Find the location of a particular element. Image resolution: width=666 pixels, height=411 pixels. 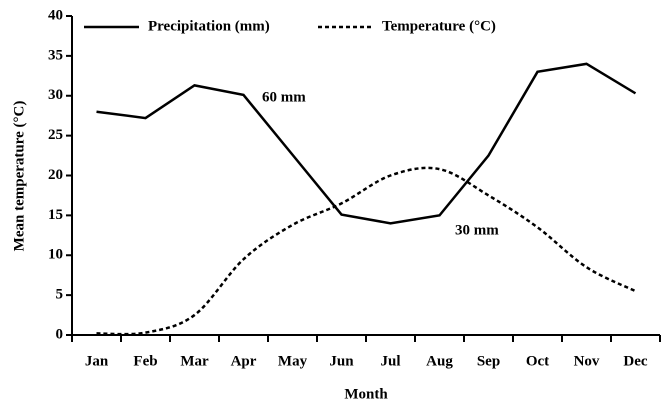

y-tick-label: 40 is located at coordinates (55, 15).